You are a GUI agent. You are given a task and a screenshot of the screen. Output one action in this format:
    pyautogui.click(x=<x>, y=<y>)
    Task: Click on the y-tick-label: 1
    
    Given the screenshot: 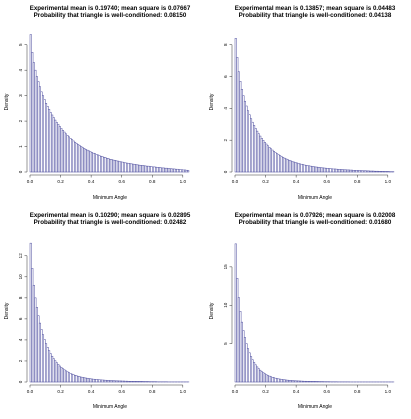 What is the action you would take?
    pyautogui.click(x=20, y=146)
    